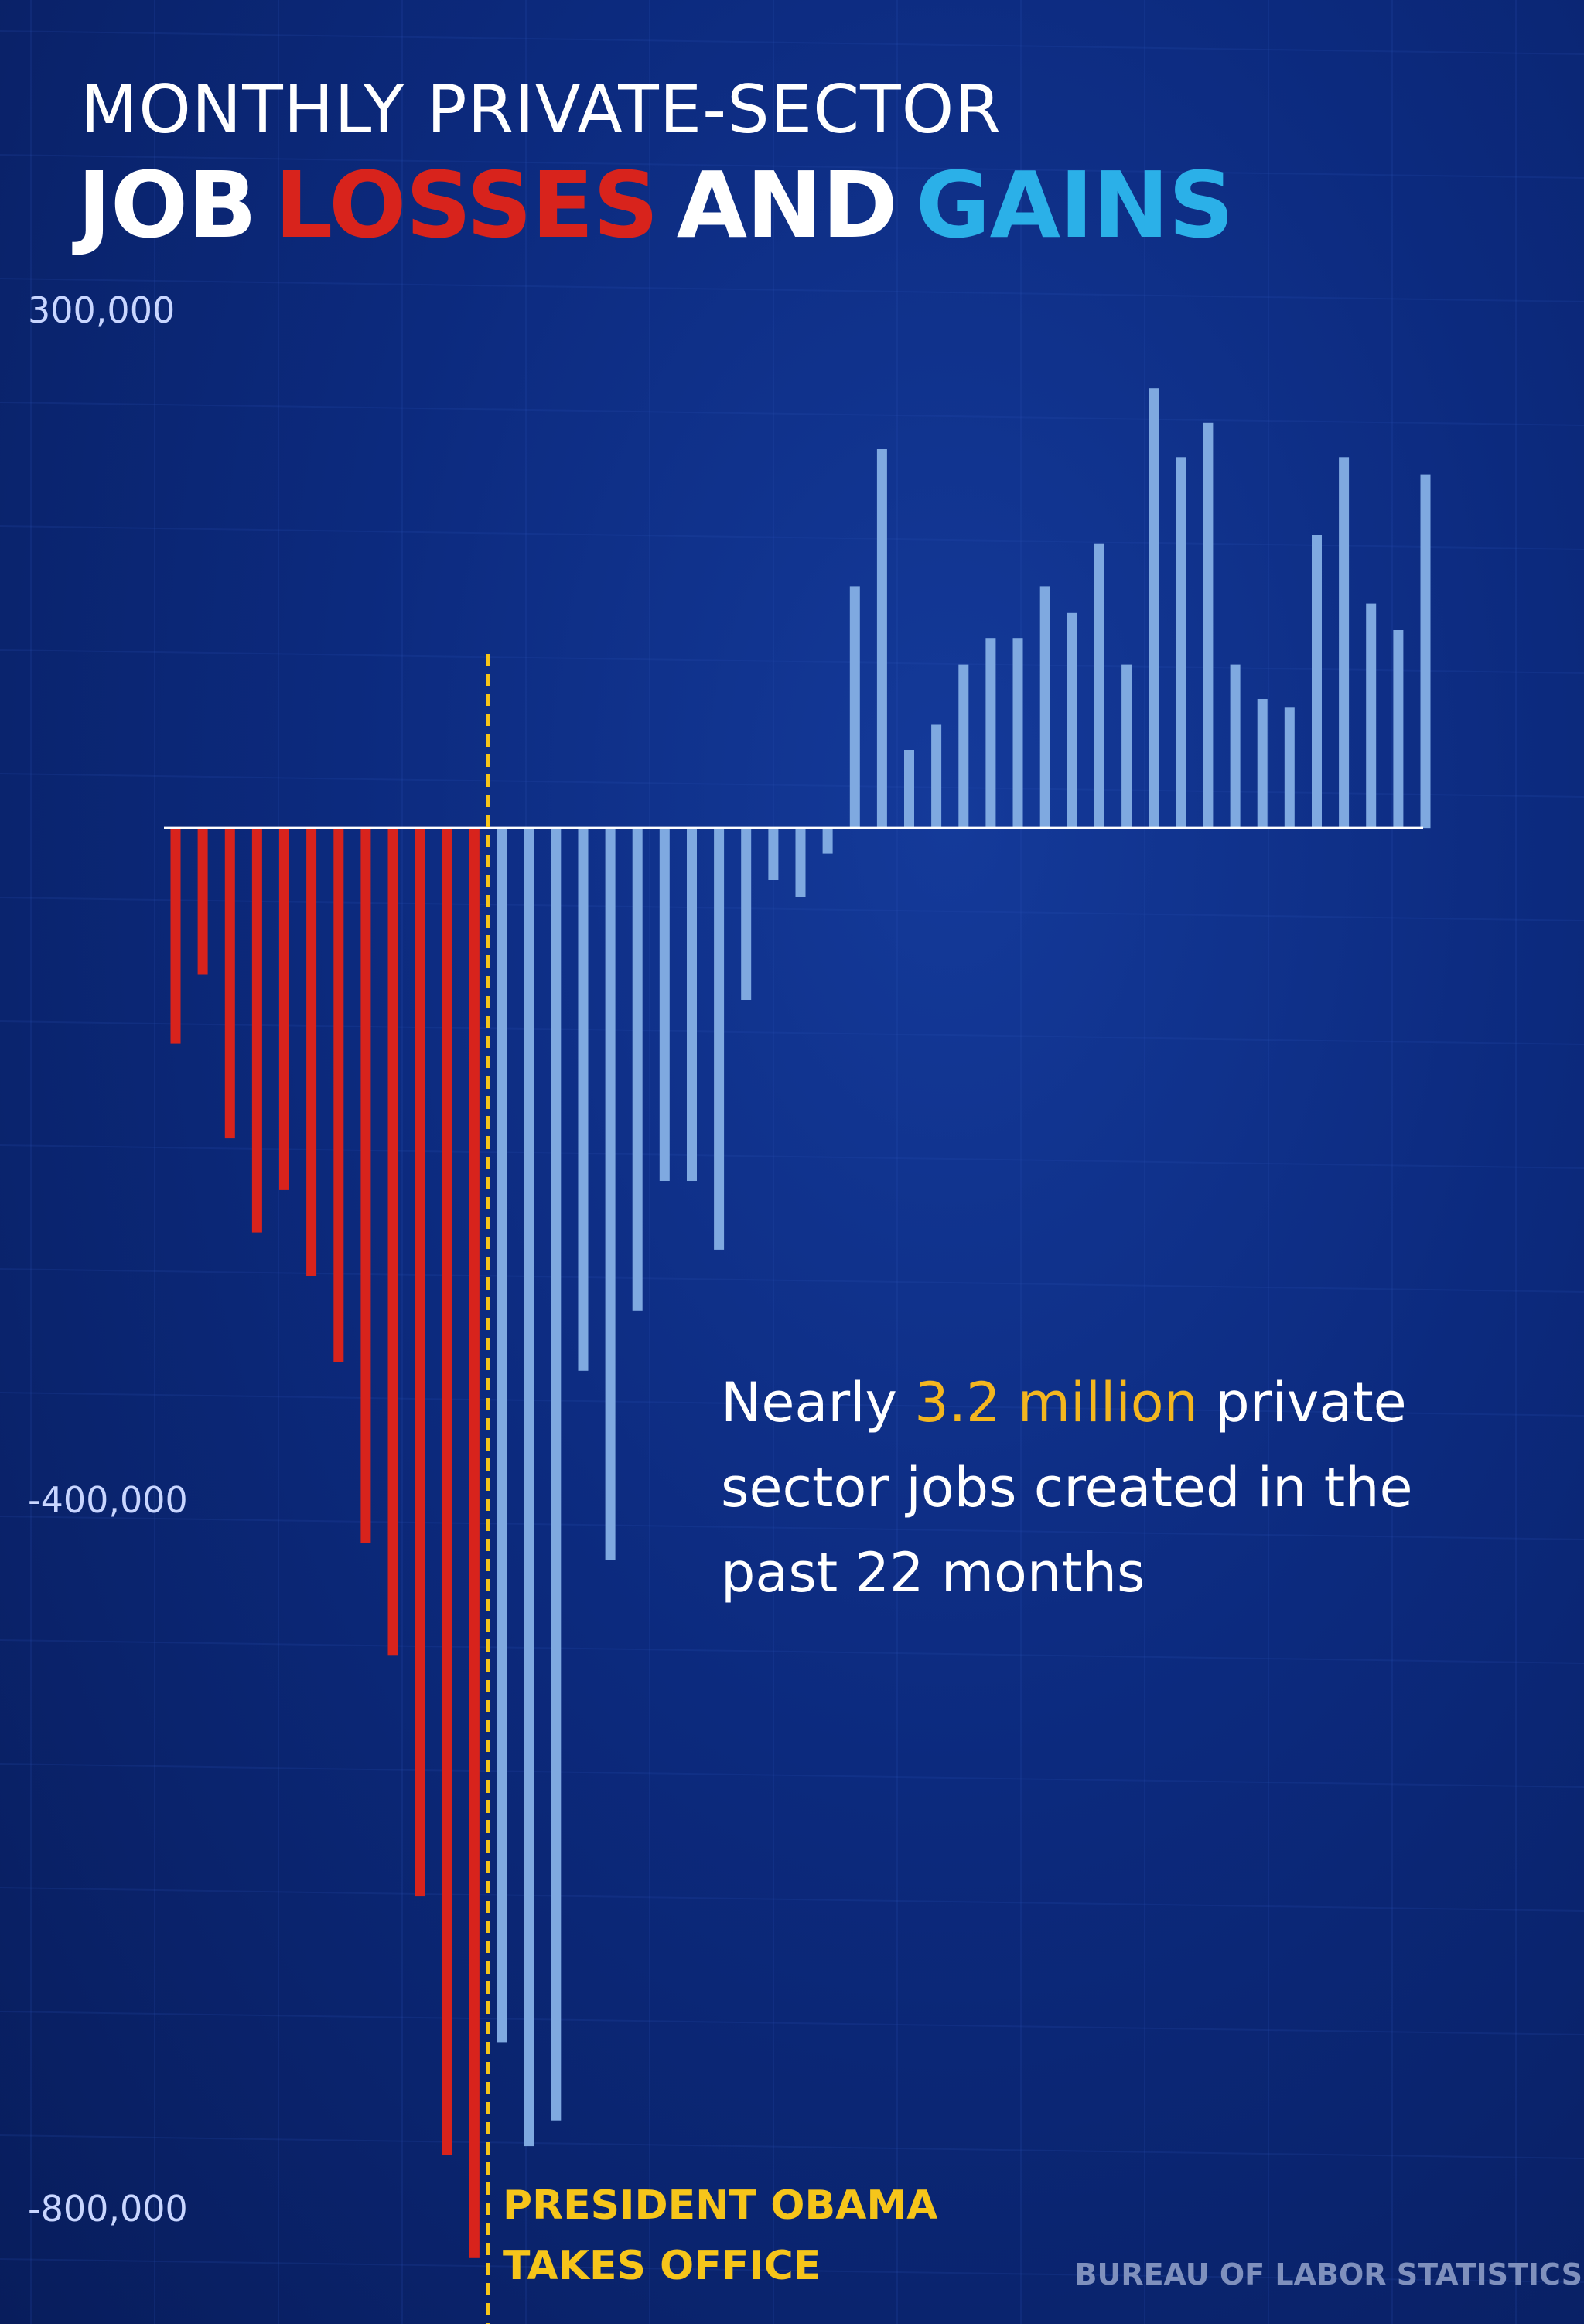 The height and width of the screenshot is (2324, 1584). Describe the element at coordinates (720, 2235) in the screenshot. I see `marker-label: PRESIDENT OBAMA TAKES OFFICE` at that location.